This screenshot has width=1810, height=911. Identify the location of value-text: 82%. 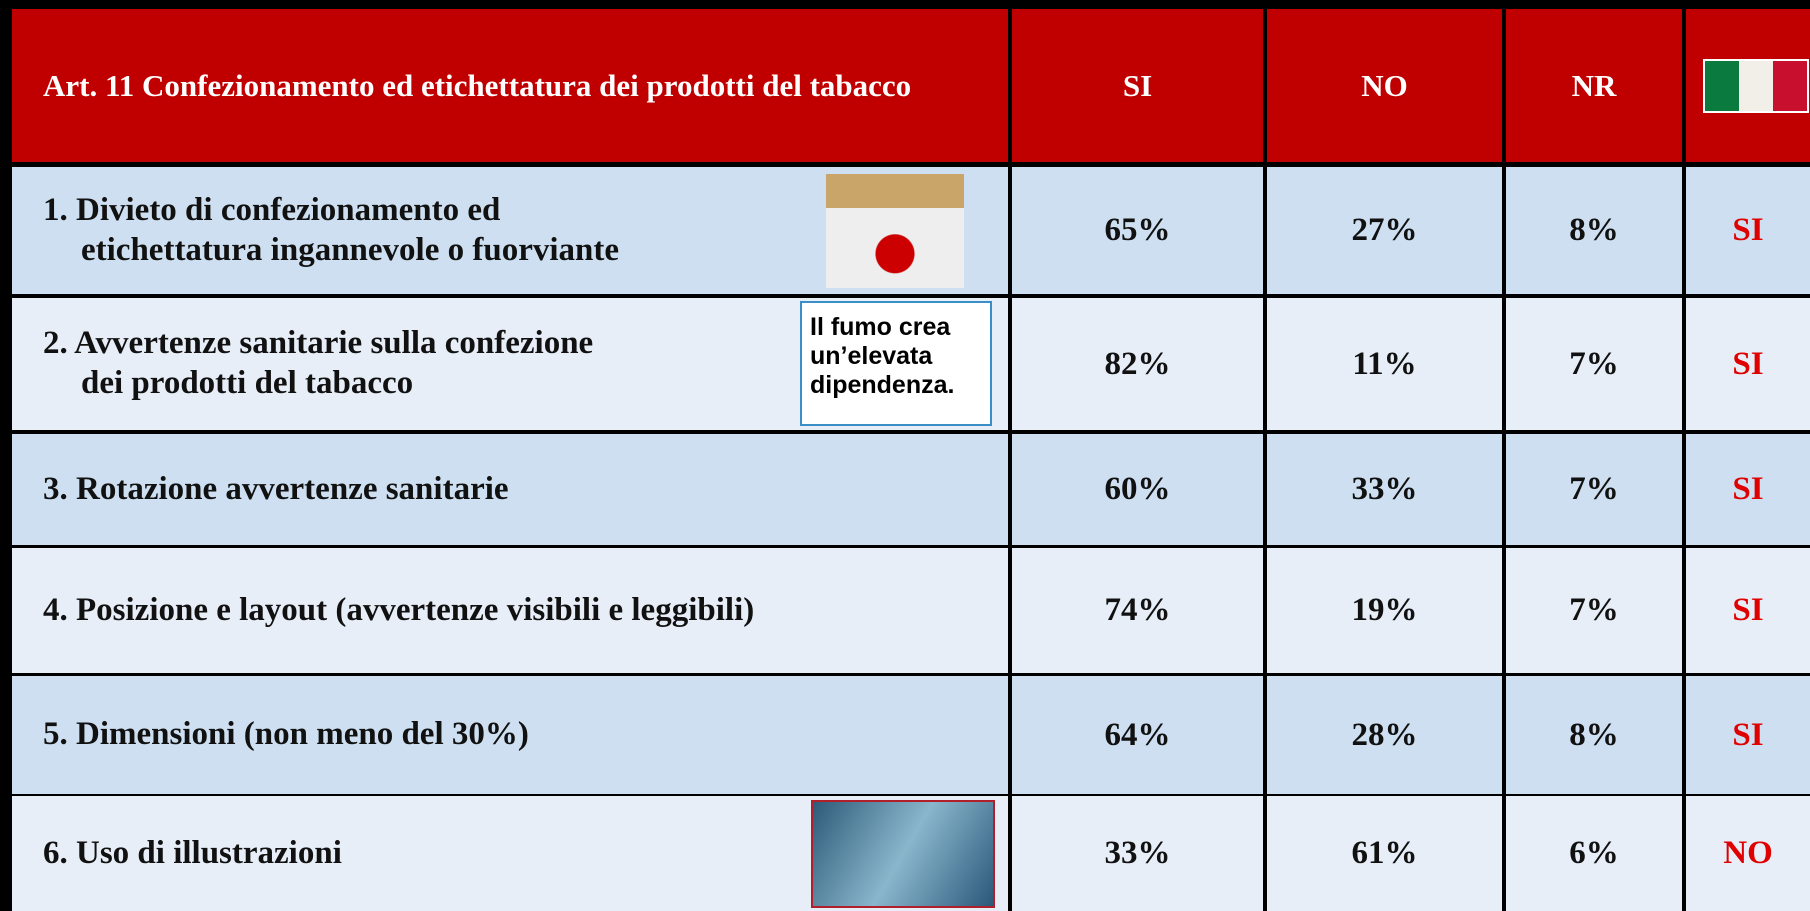
(1137, 363).